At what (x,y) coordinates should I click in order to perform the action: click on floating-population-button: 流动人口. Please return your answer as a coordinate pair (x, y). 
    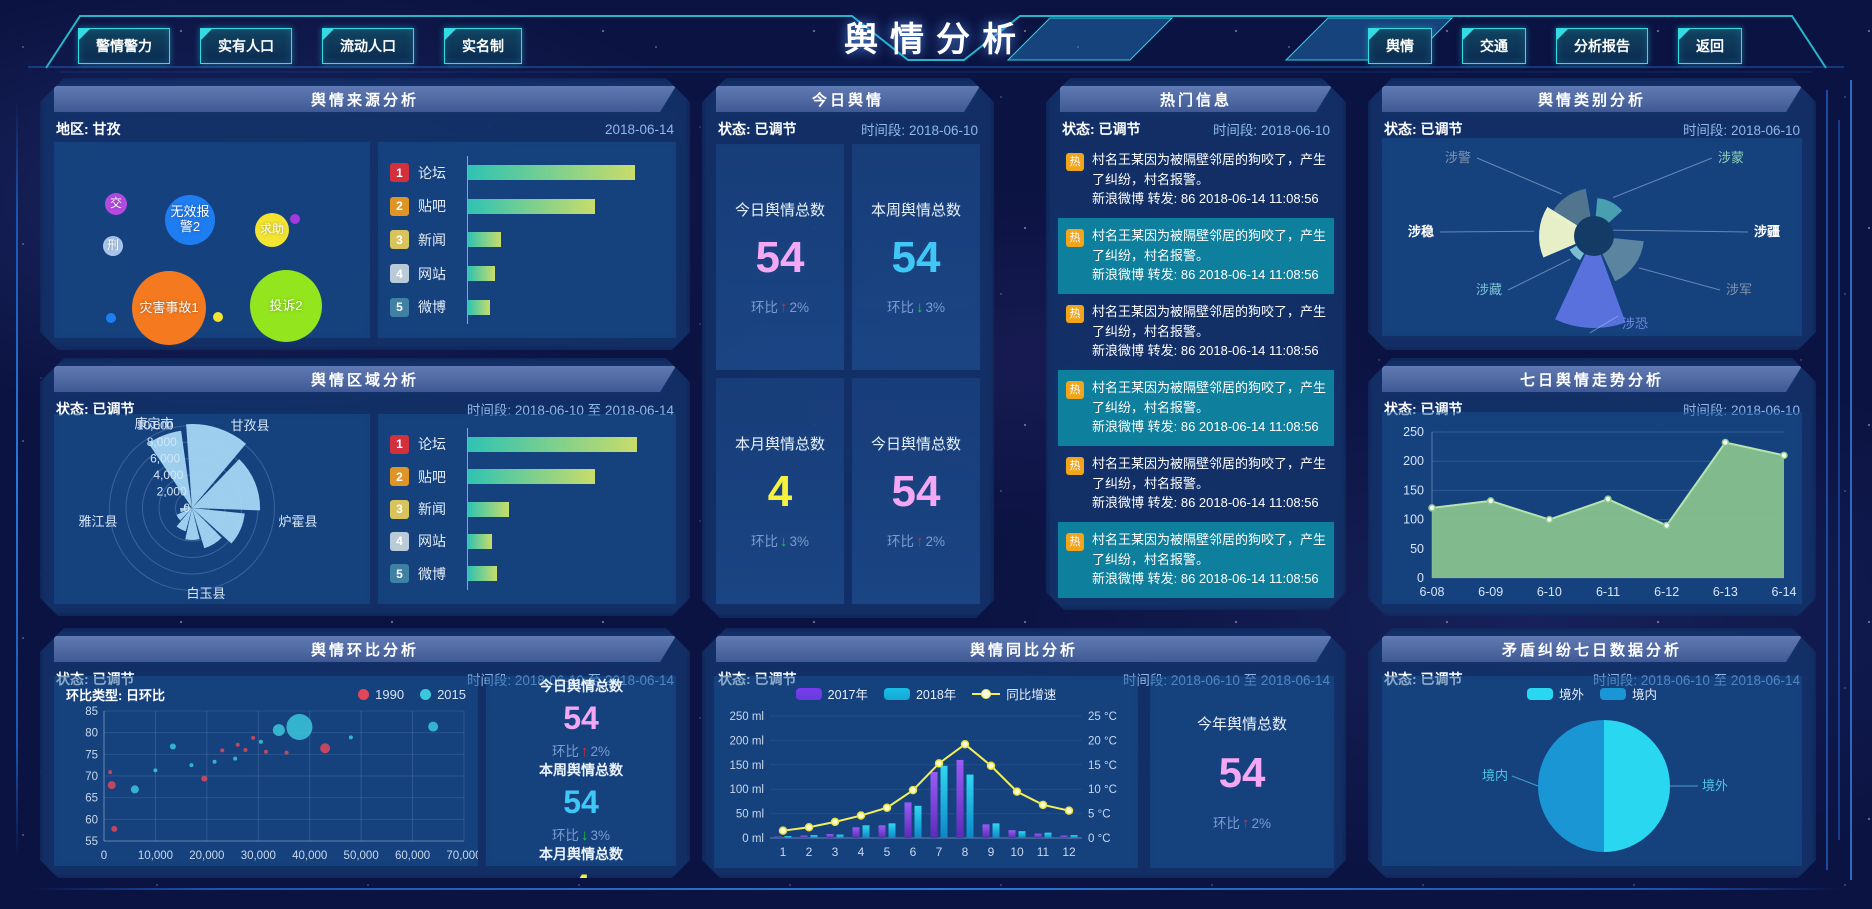
    Looking at the image, I should click on (368, 46).